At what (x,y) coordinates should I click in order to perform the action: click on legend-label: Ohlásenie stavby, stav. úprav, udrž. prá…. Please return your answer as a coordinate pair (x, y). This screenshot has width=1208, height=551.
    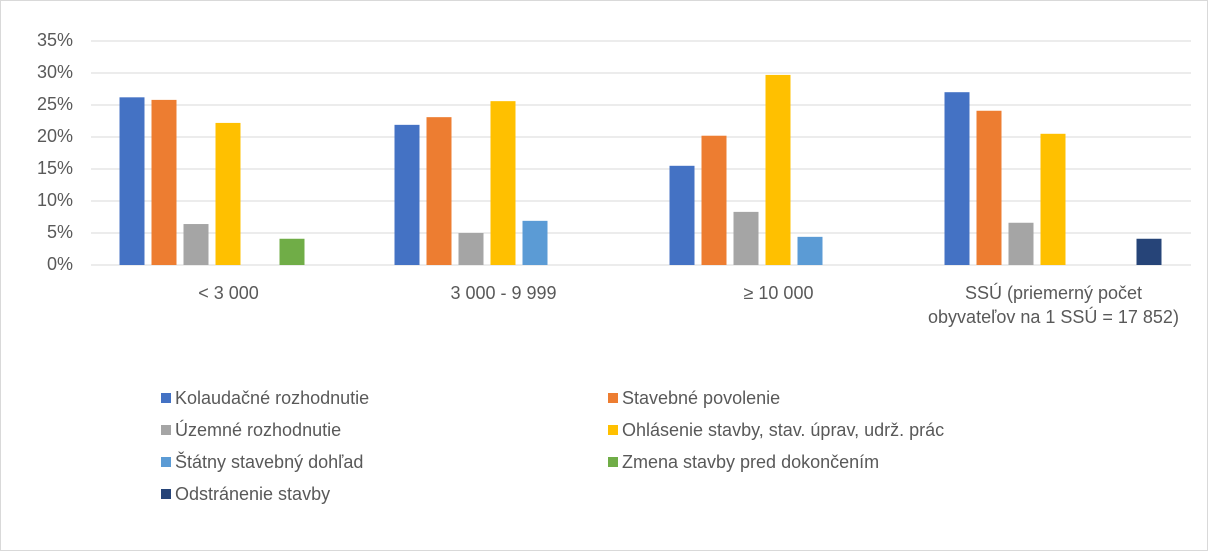
    Looking at the image, I should click on (783, 430).